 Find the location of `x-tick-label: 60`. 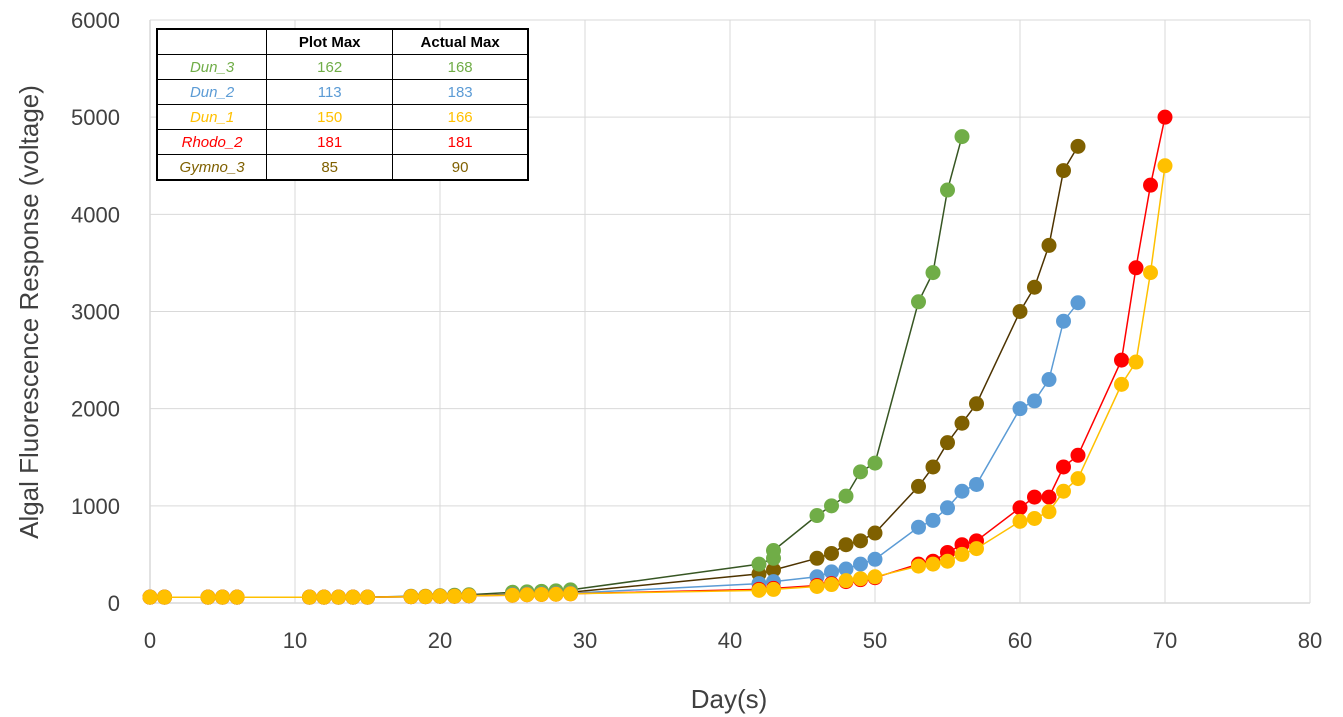

x-tick-label: 60 is located at coordinates (1020, 640).